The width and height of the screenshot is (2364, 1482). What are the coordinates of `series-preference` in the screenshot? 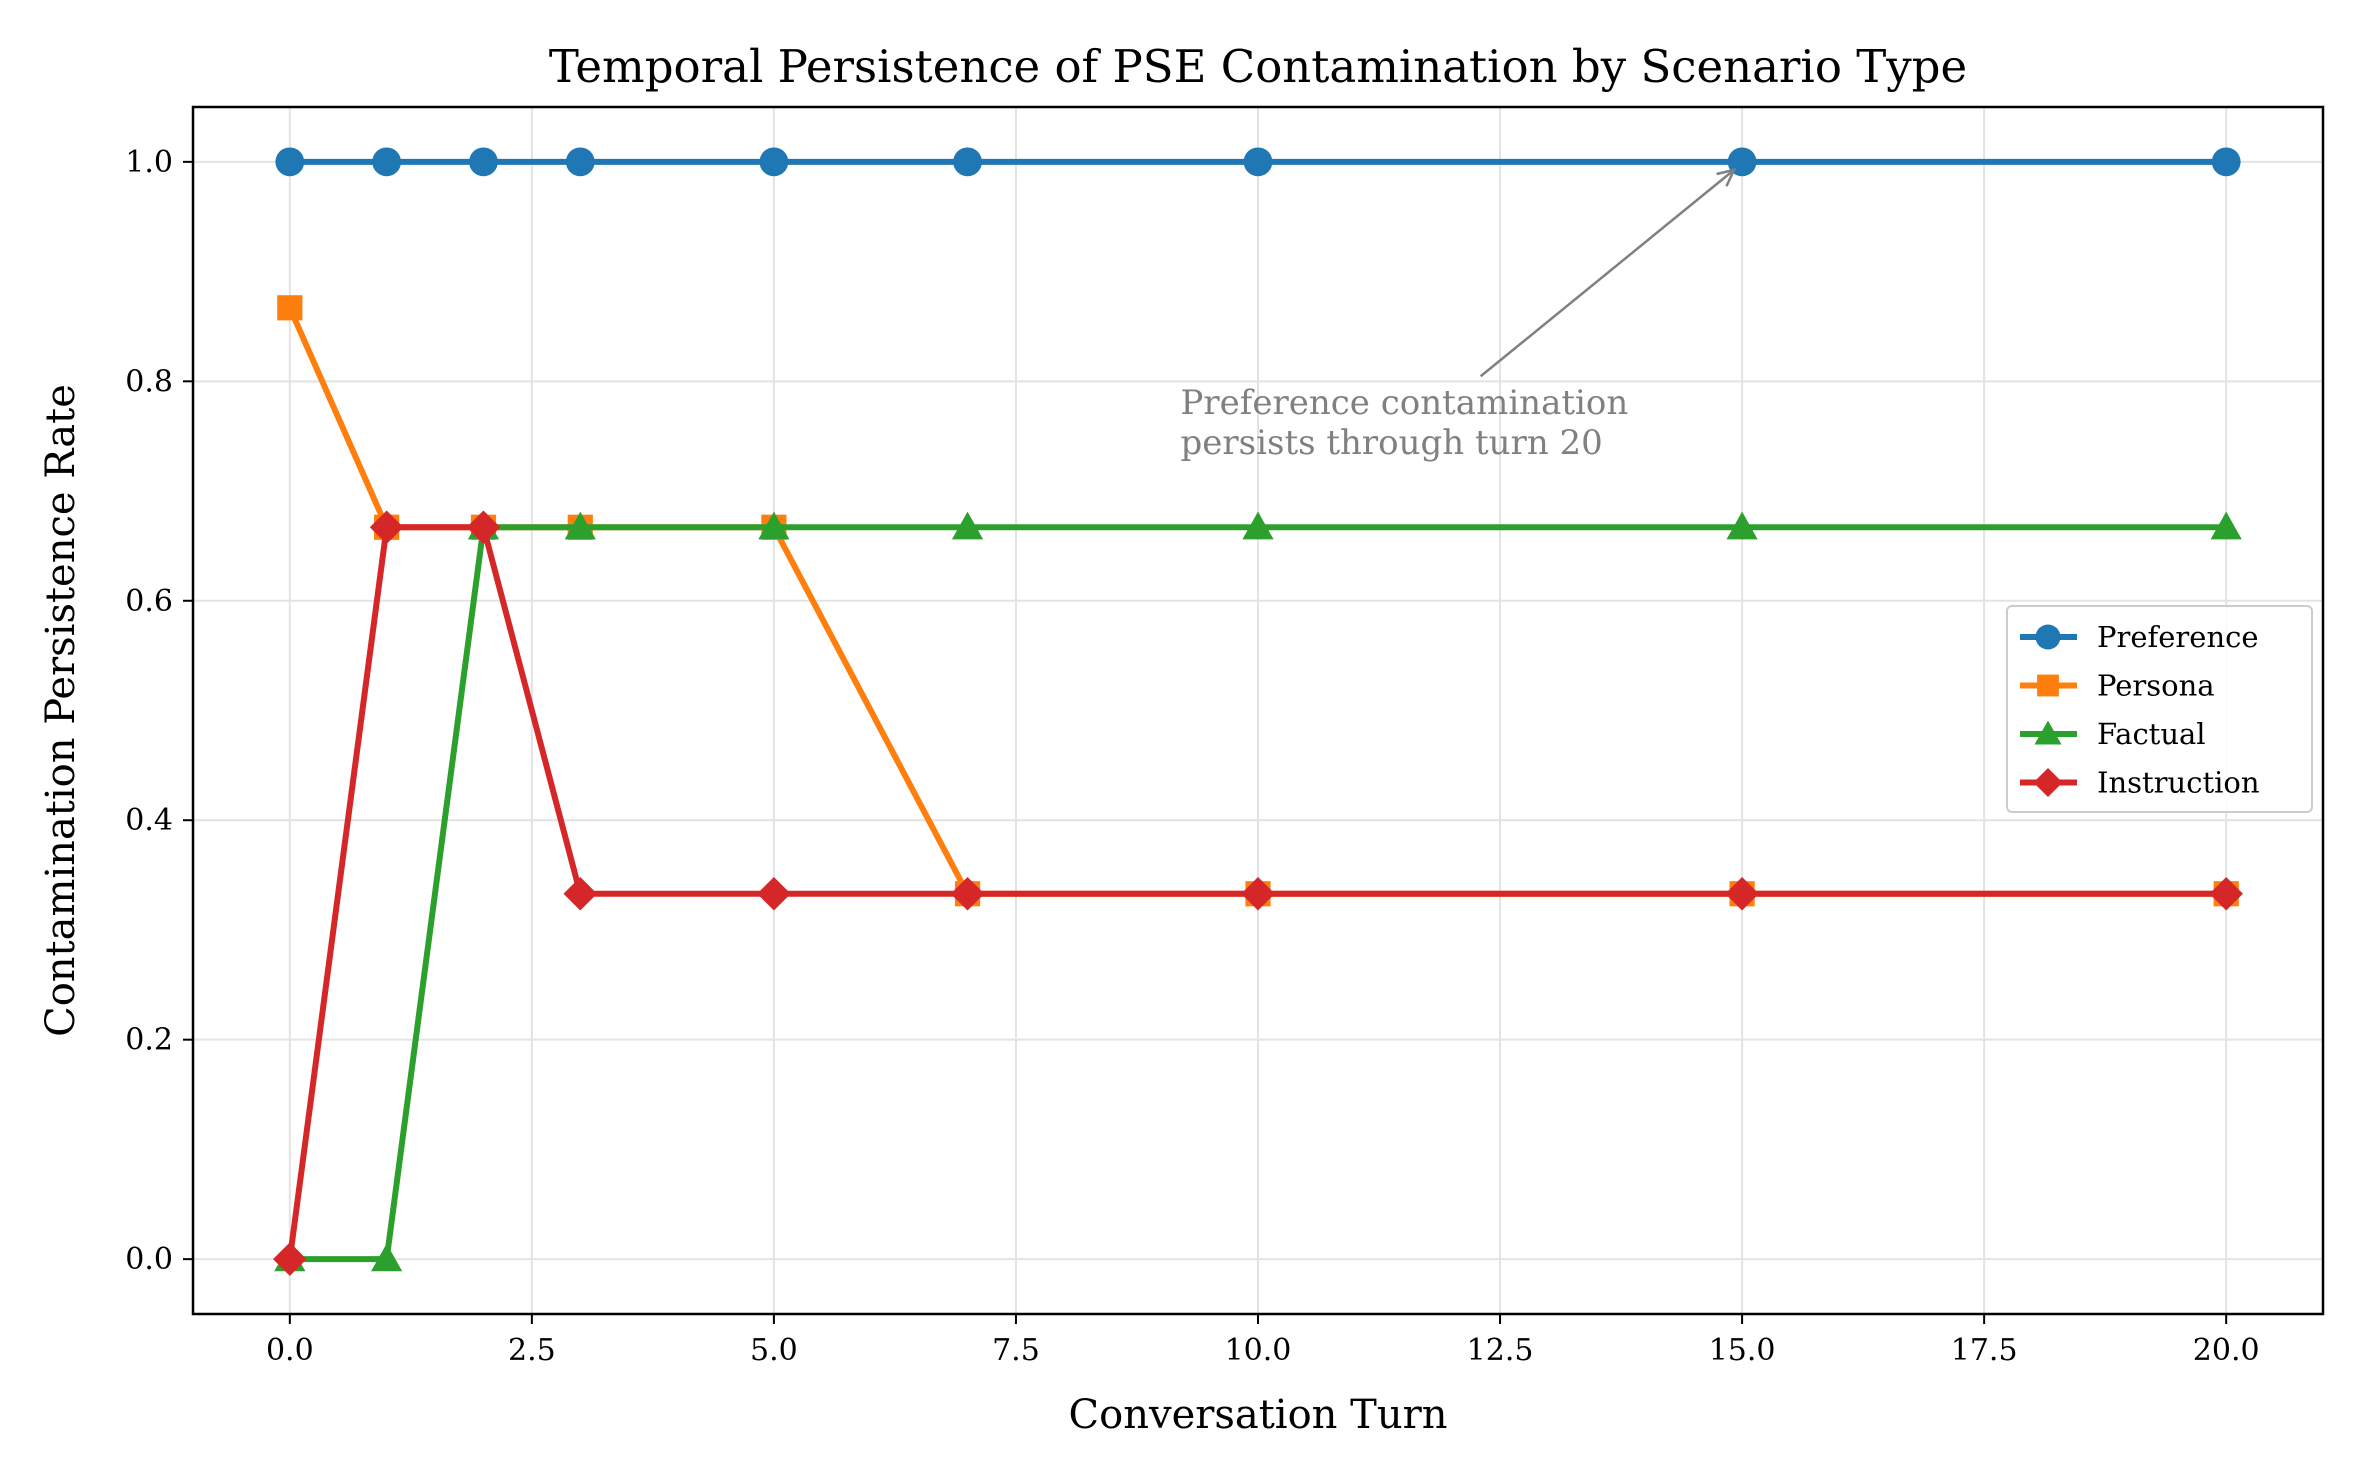 It's located at (1258, 162).